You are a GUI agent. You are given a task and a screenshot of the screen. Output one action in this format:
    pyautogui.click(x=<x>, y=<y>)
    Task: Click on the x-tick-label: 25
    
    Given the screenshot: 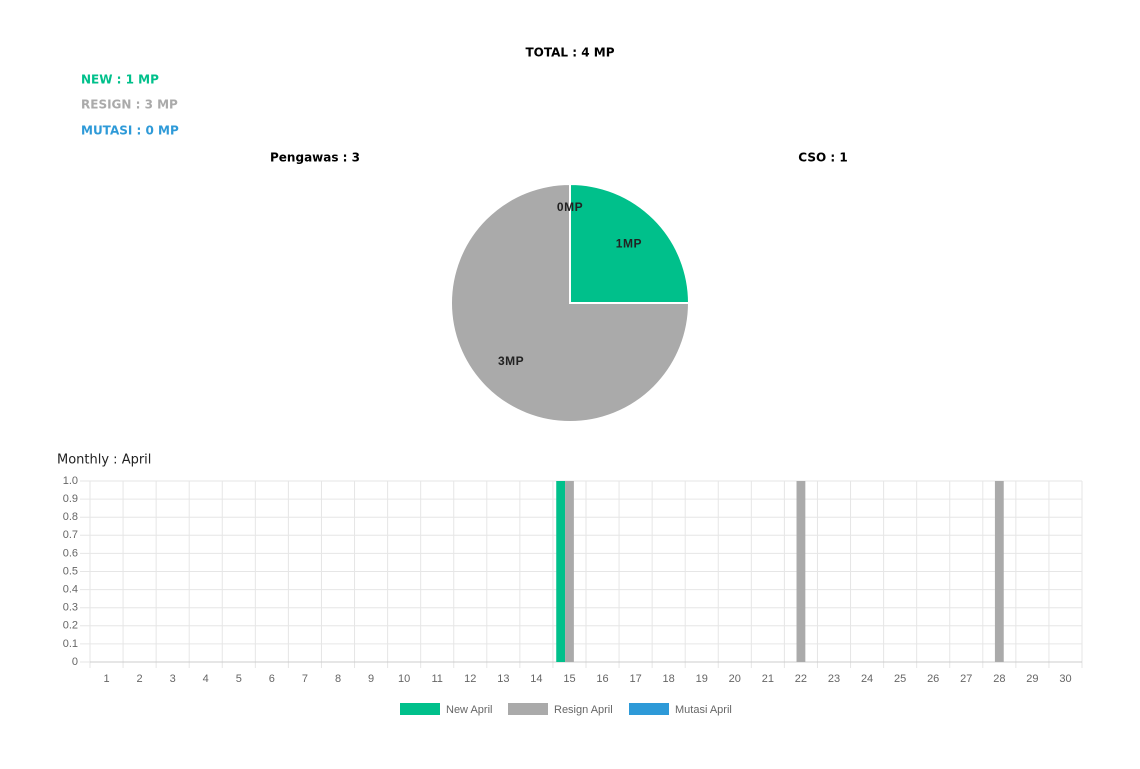 What is the action you would take?
    pyautogui.click(x=900, y=679)
    